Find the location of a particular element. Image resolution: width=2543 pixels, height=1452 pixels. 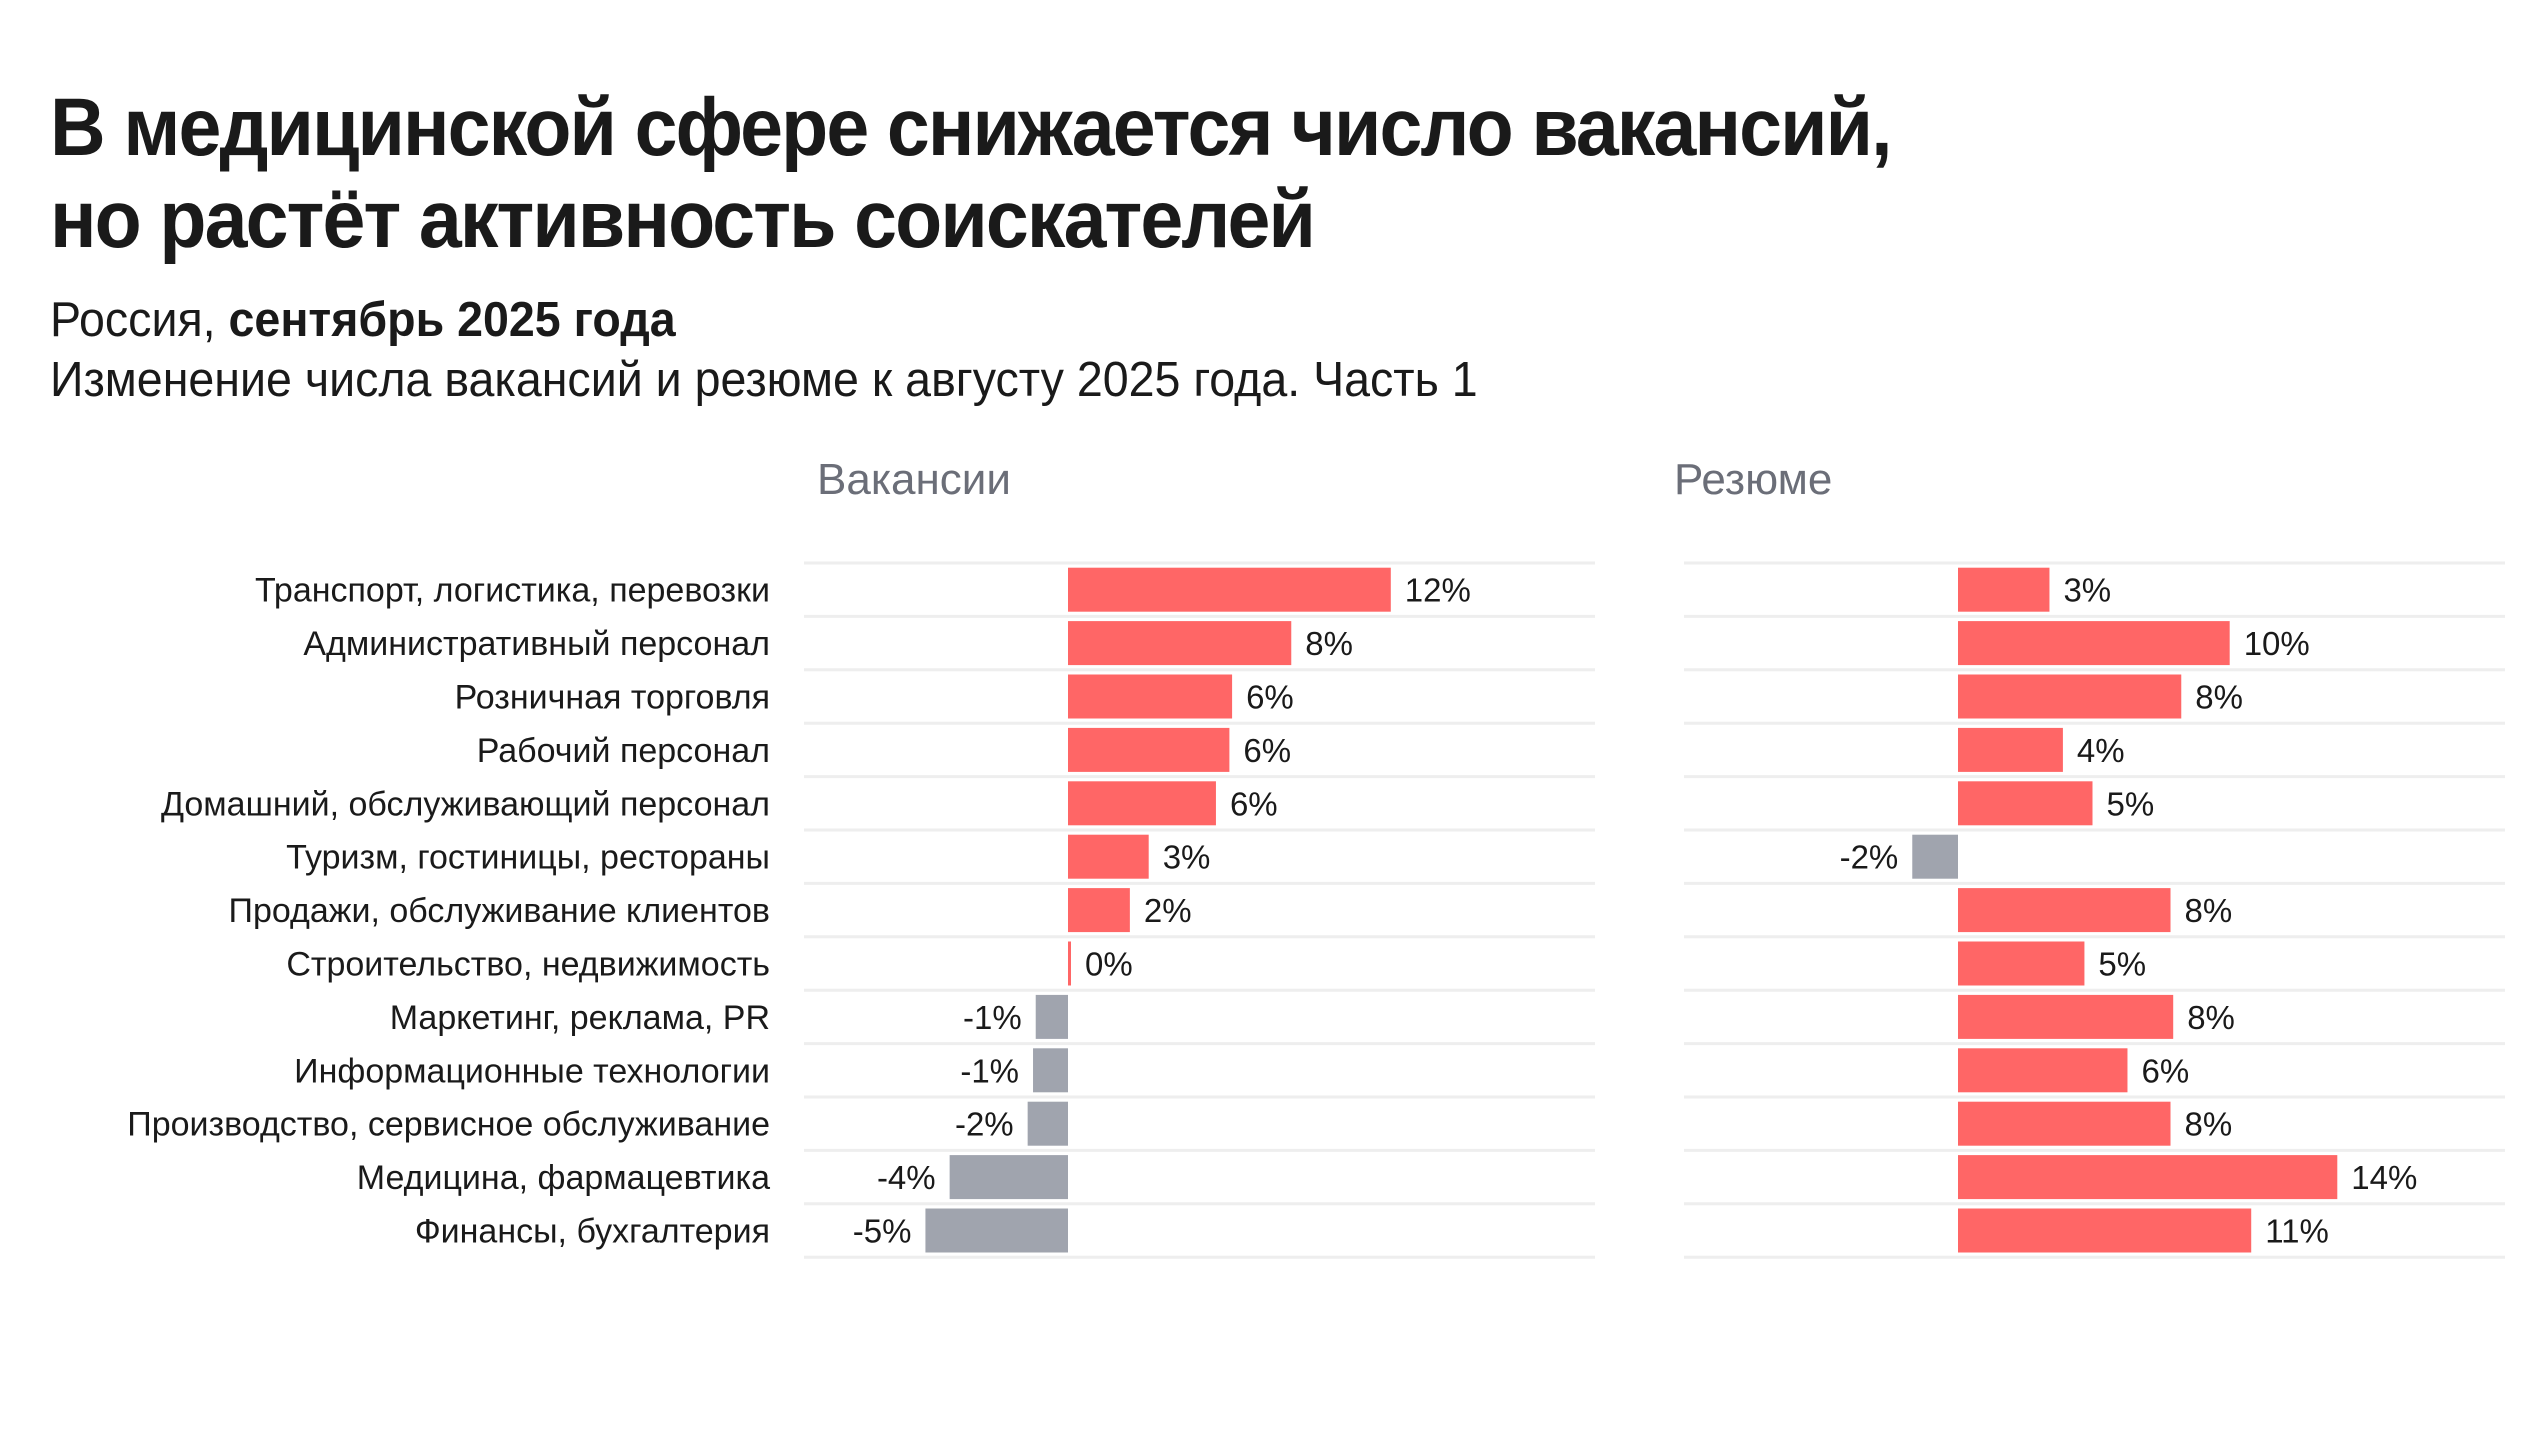

category-label: Медицина, фармацевтика is located at coordinates (563, 1178).